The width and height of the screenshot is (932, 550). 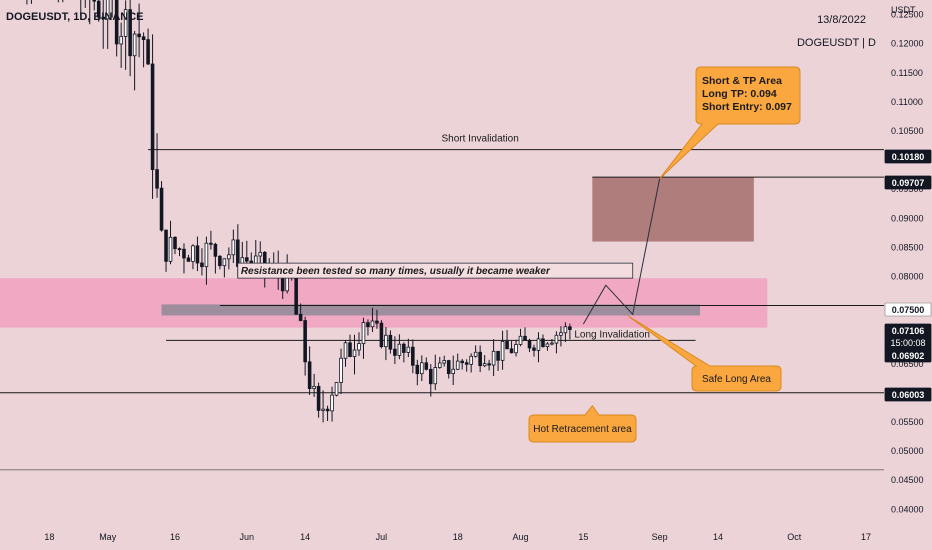 What do you see at coordinates (736, 379) in the screenshot?
I see `callout-safe-long-text: Safe Long Area` at bounding box center [736, 379].